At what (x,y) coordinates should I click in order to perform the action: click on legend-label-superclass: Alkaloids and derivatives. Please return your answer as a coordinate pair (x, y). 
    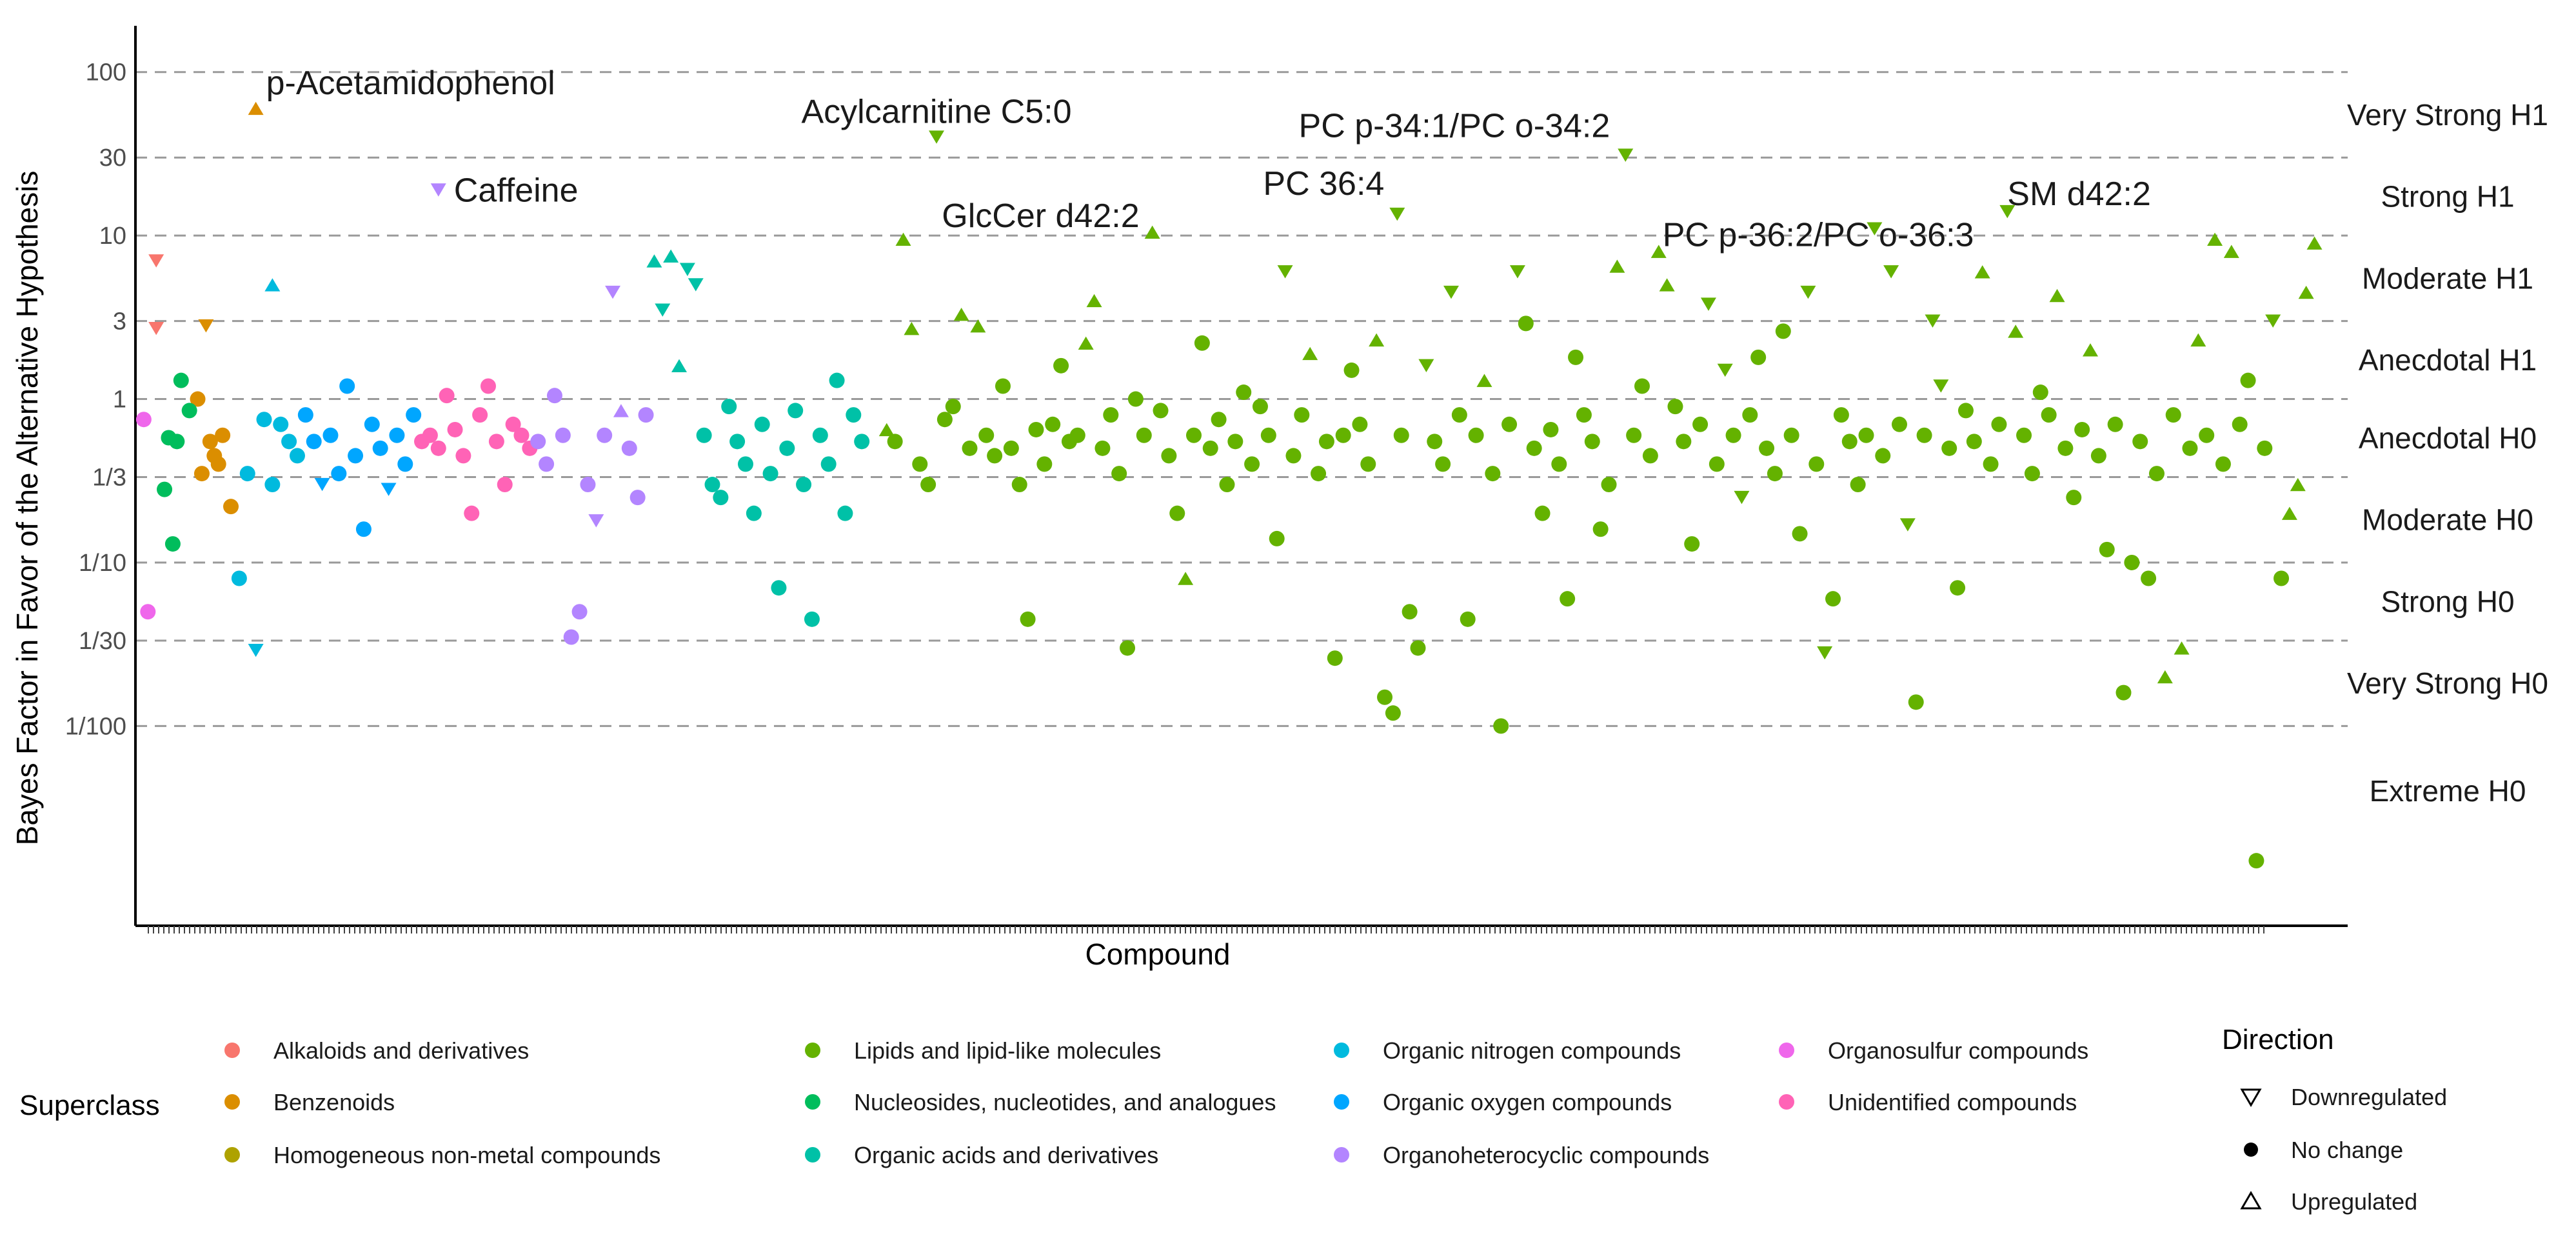
    Looking at the image, I should click on (401, 1050).